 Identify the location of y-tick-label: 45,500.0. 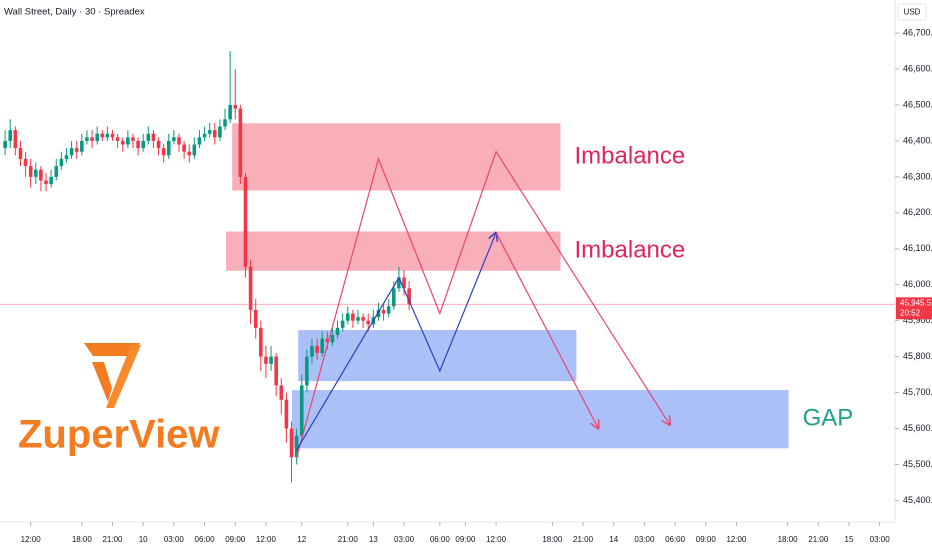
(917, 464).